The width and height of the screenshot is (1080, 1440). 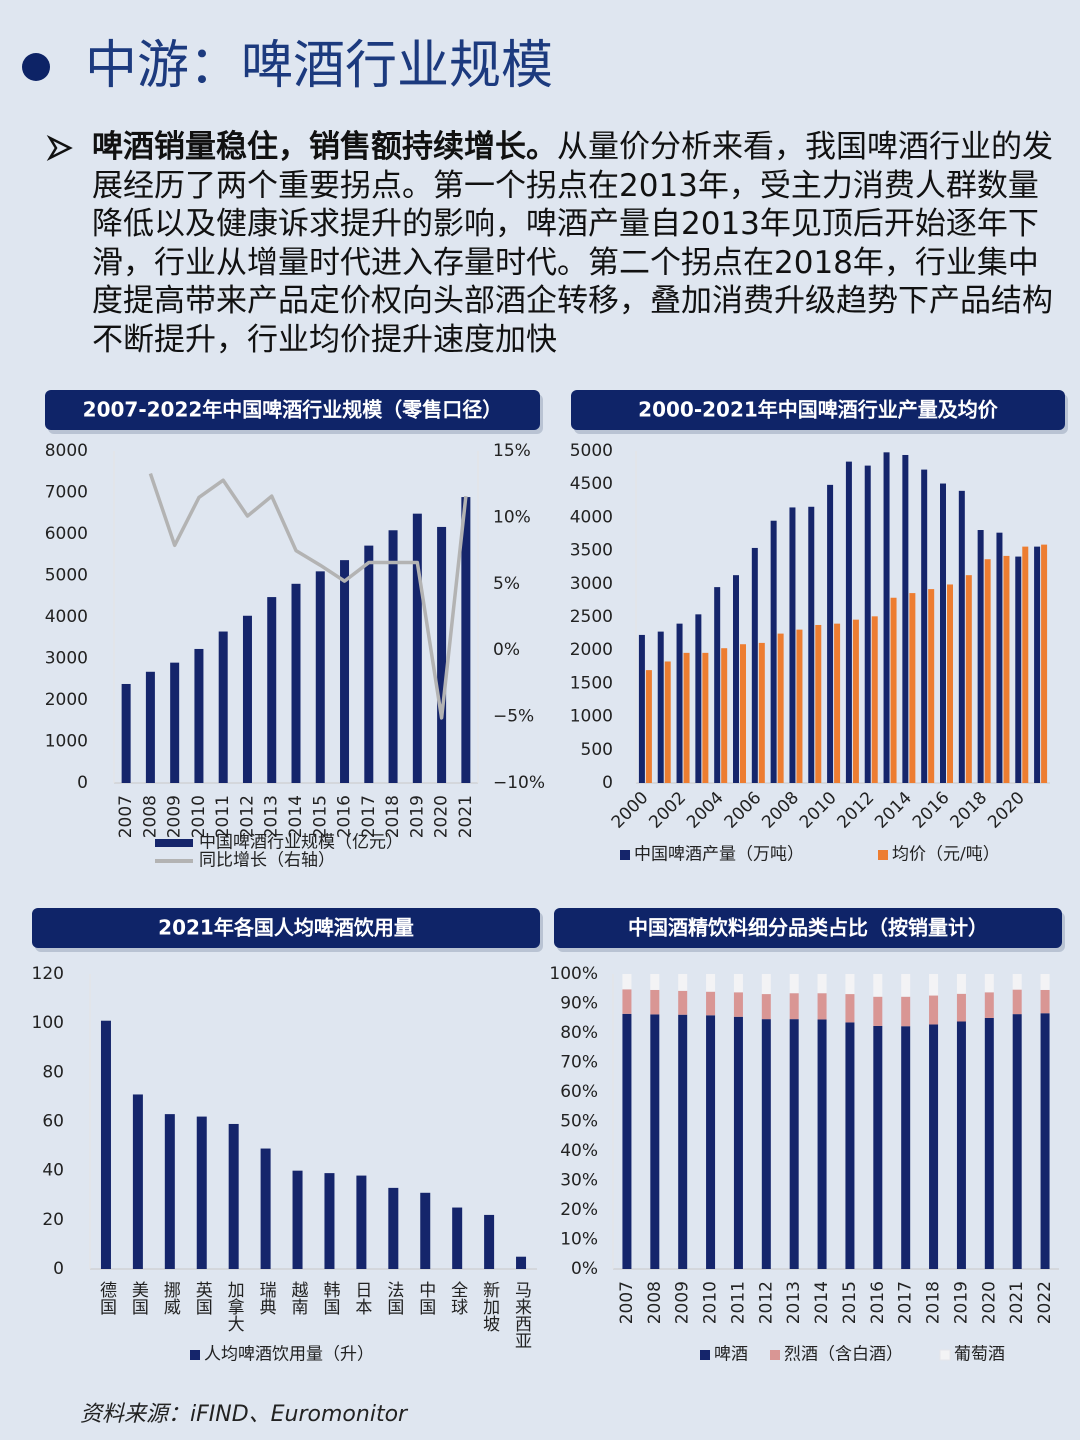 I want to click on y-tick-label: 5000, so click(x=66, y=576).